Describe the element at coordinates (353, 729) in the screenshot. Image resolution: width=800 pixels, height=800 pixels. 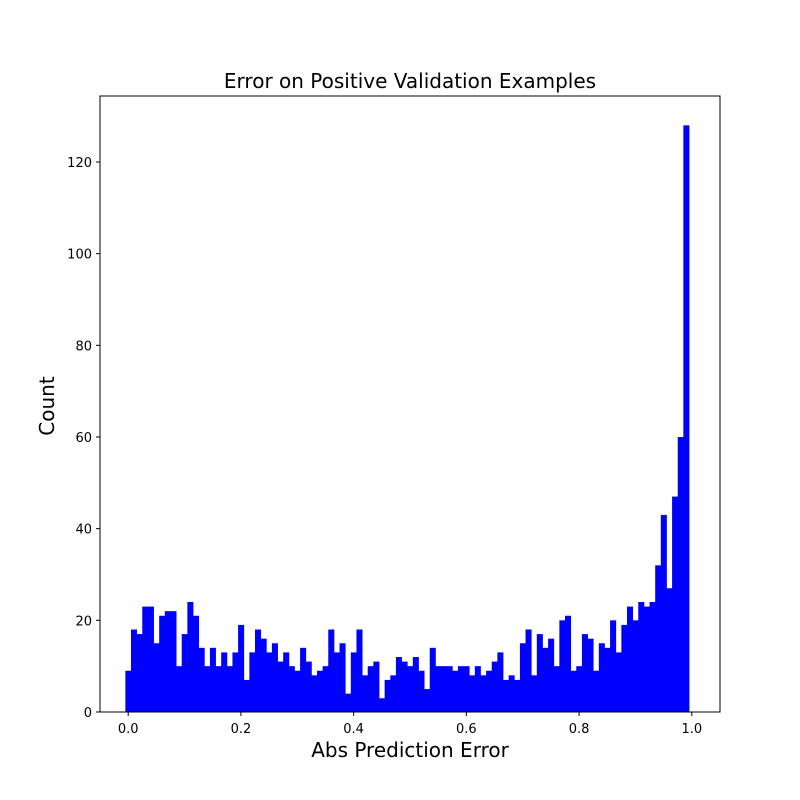
I see `x-tick-label: 0.4` at that location.